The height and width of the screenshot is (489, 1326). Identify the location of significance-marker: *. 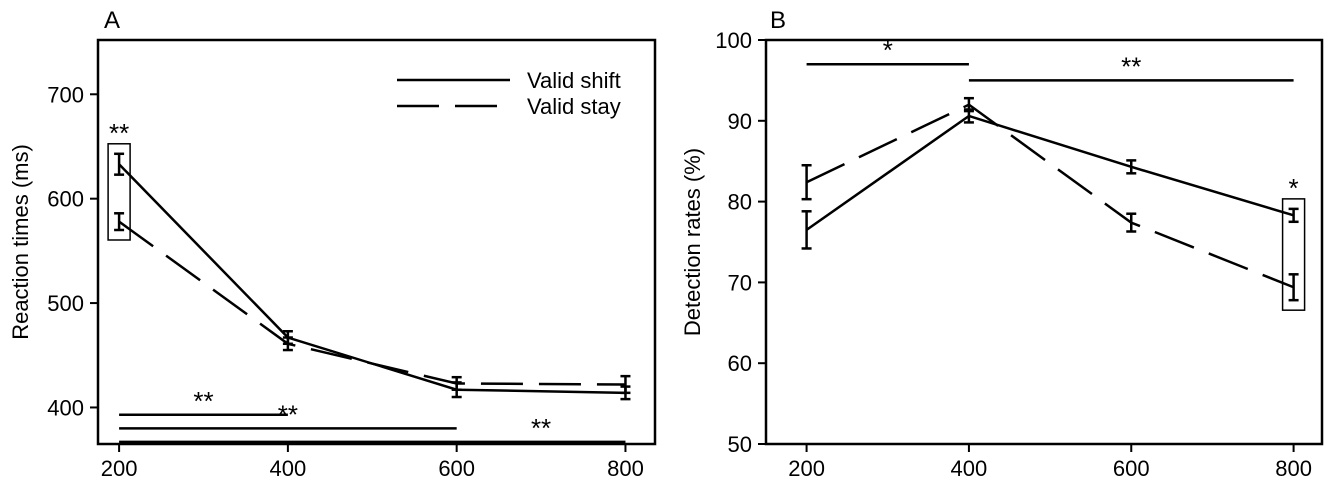
(1294, 188).